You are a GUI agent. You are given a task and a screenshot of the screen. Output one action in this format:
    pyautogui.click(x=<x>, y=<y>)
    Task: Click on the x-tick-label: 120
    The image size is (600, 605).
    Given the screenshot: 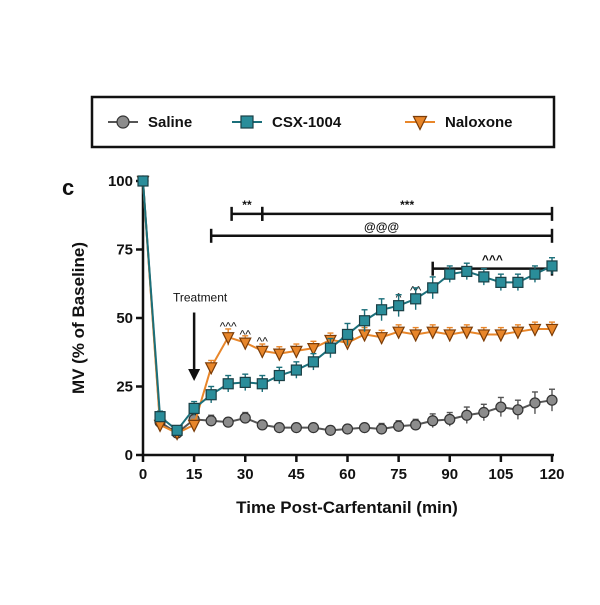 What is the action you would take?
    pyautogui.click(x=551, y=474)
    